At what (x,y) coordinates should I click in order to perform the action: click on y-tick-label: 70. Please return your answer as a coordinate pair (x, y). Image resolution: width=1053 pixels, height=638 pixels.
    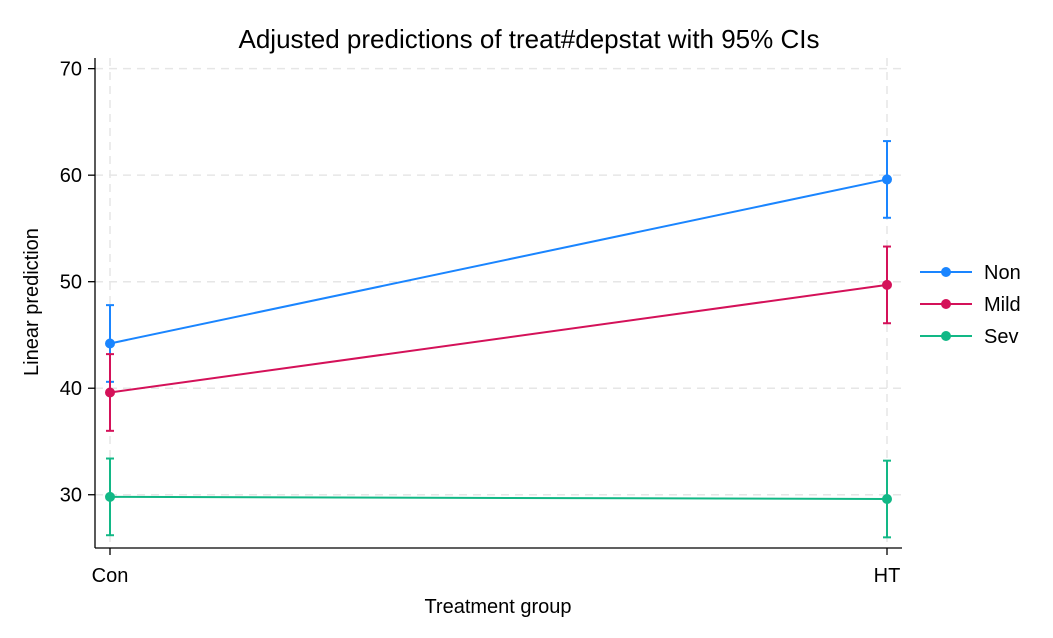
    Looking at the image, I should click on (71, 70).